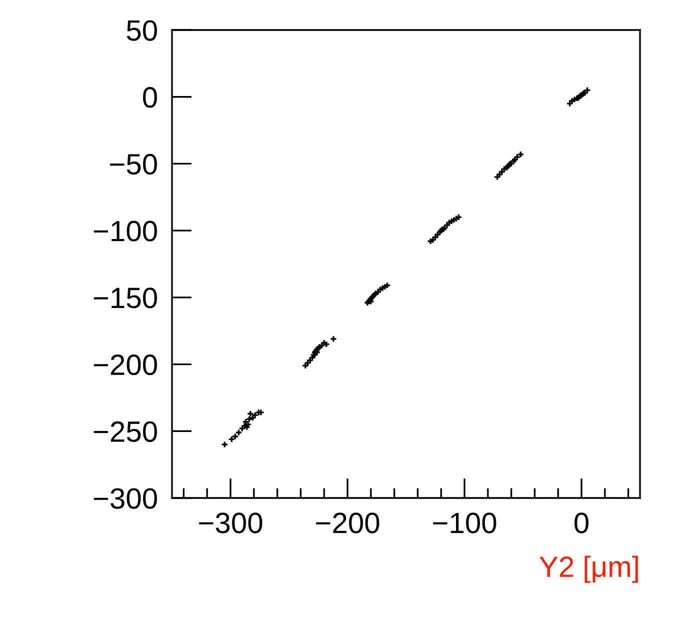 This screenshot has width=681, height=622. What do you see at coordinates (150, 97) in the screenshot?
I see `y-tick-label: 0` at bounding box center [150, 97].